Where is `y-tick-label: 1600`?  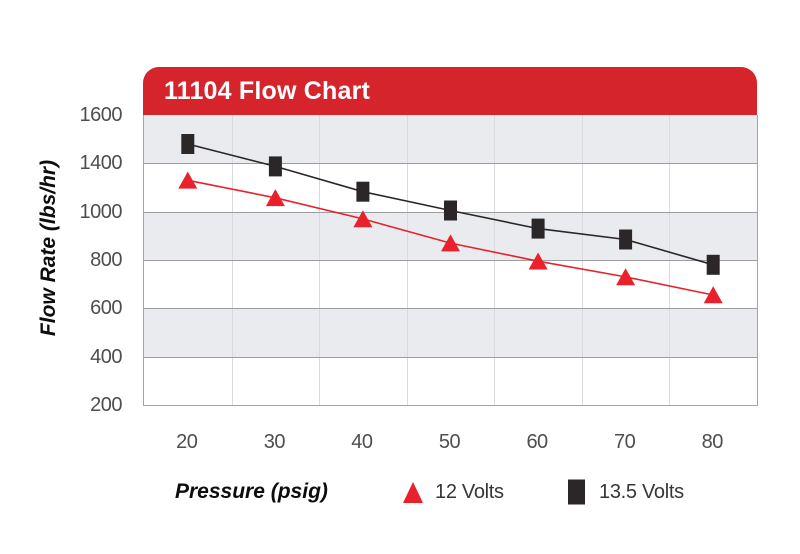 y-tick-label: 1600 is located at coordinates (101, 115).